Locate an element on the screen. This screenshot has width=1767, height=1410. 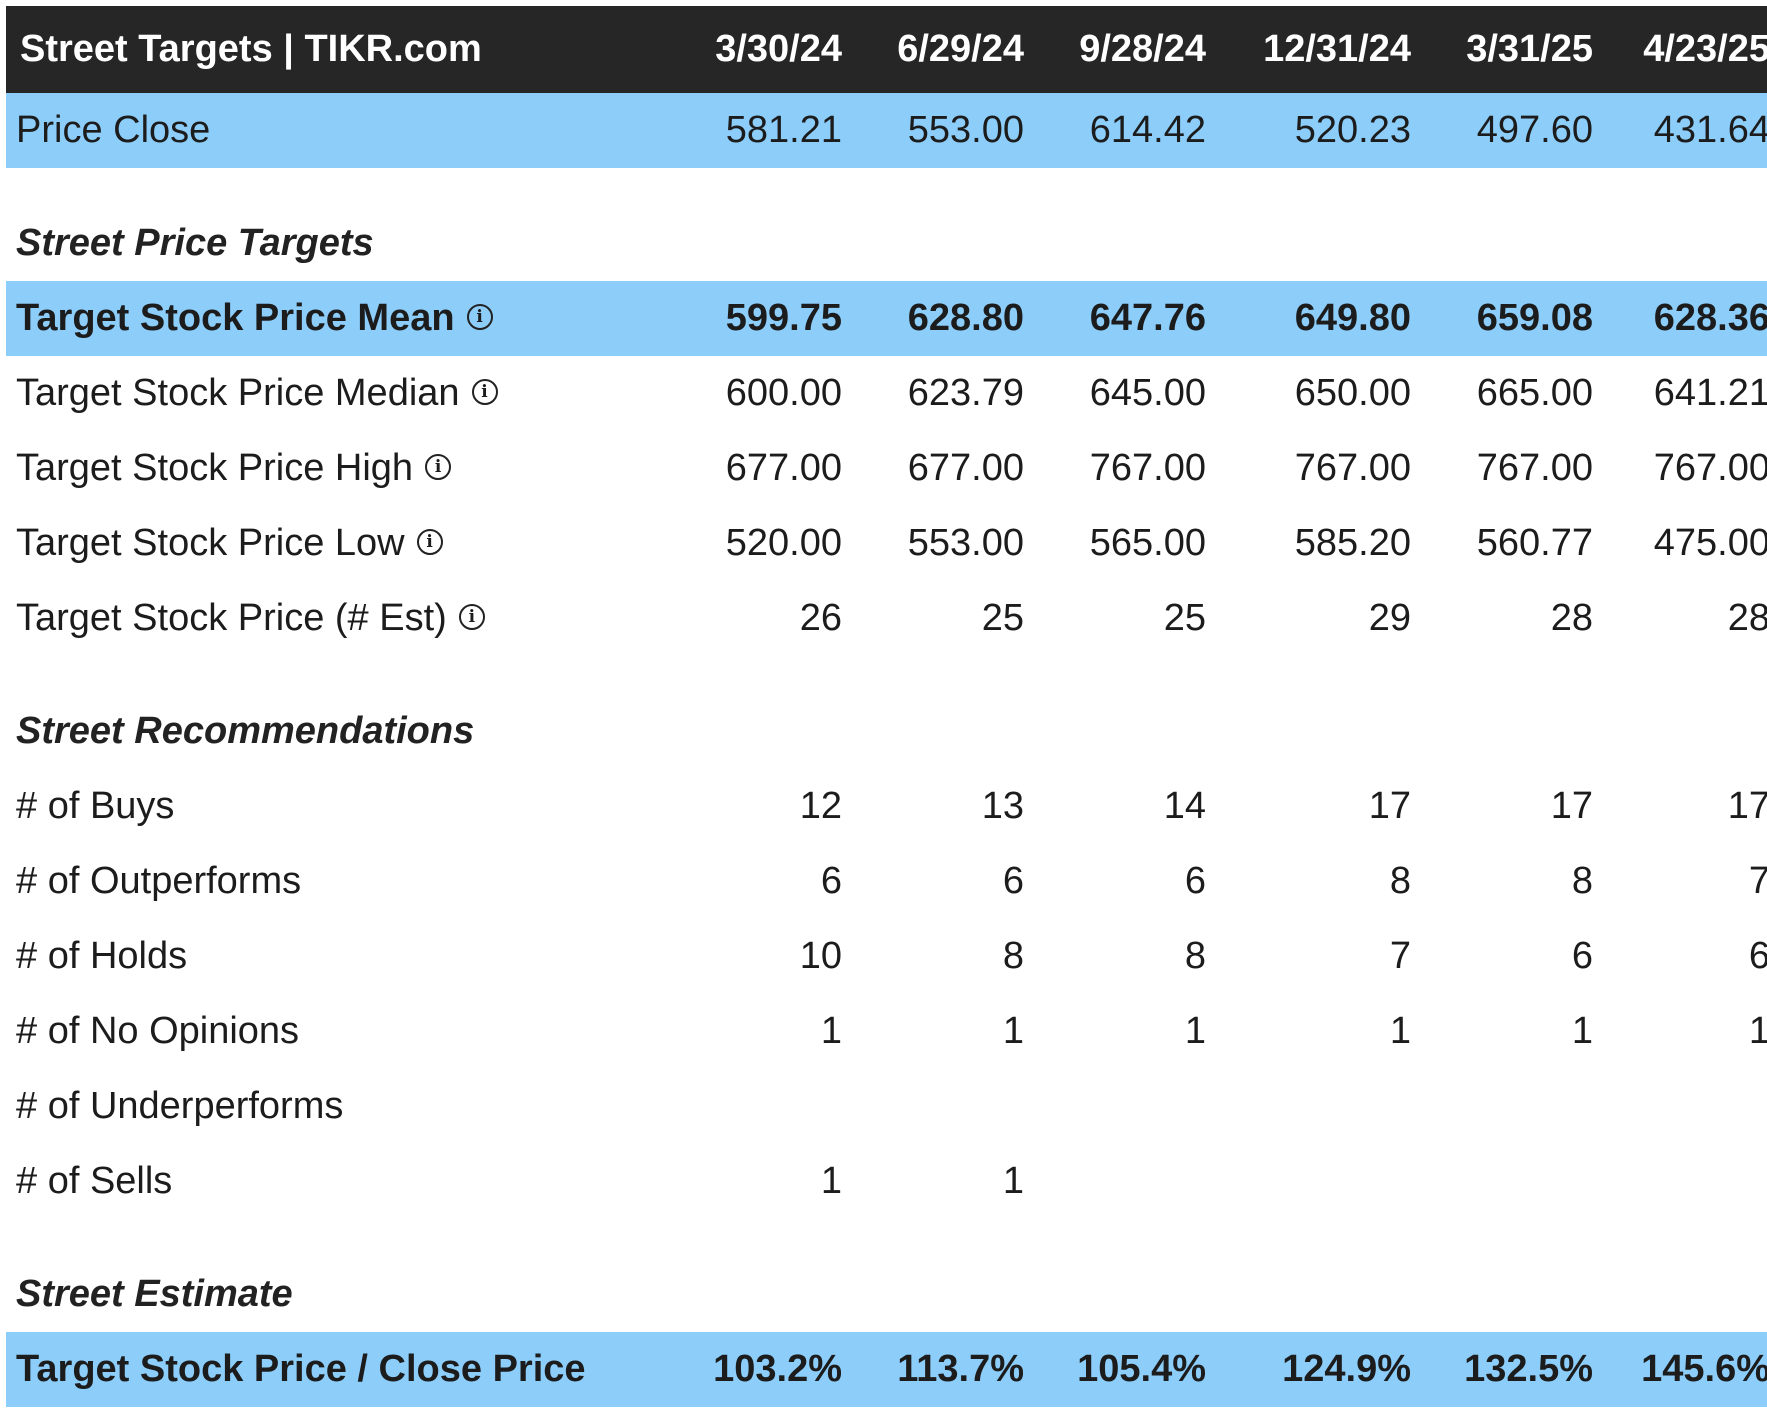
no-opinions-row: # of No Opinions 1 1 1 1 1 1 is located at coordinates (886, 1031).